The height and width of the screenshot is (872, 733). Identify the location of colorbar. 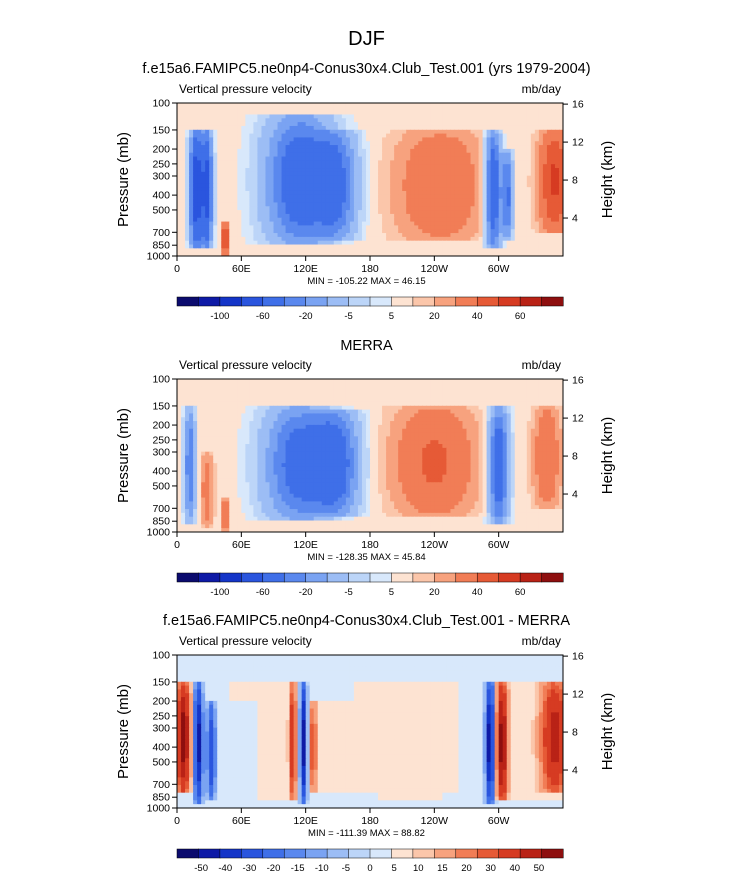
(370, 301).